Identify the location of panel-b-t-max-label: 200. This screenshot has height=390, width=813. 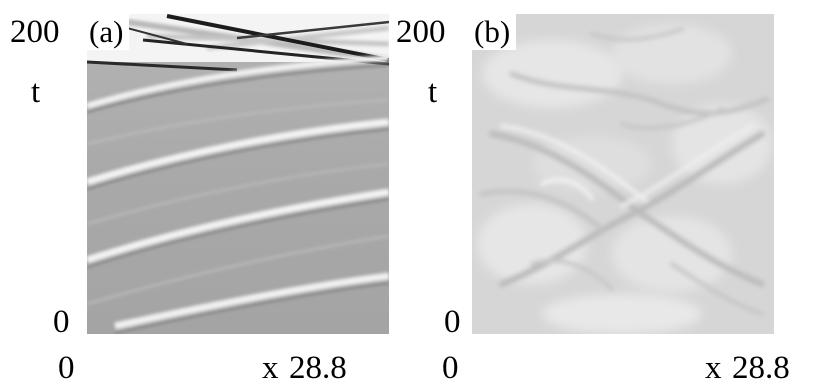
(421, 32).